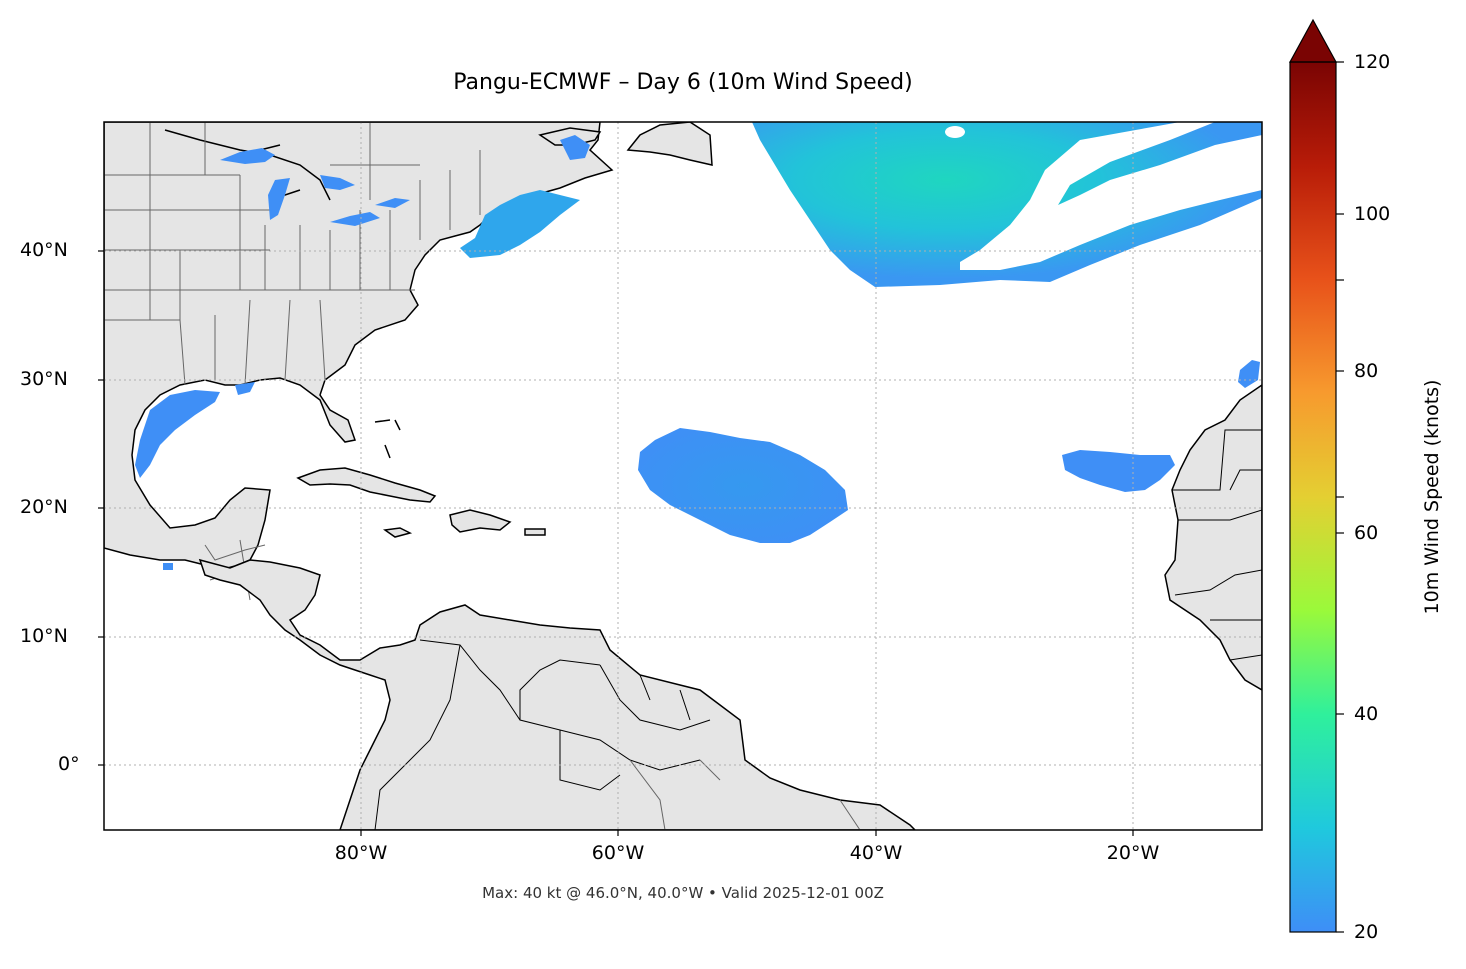  What do you see at coordinates (1432, 497) in the screenshot?
I see `colorbar-label: 10m Wind Speed (knots)` at bounding box center [1432, 497].